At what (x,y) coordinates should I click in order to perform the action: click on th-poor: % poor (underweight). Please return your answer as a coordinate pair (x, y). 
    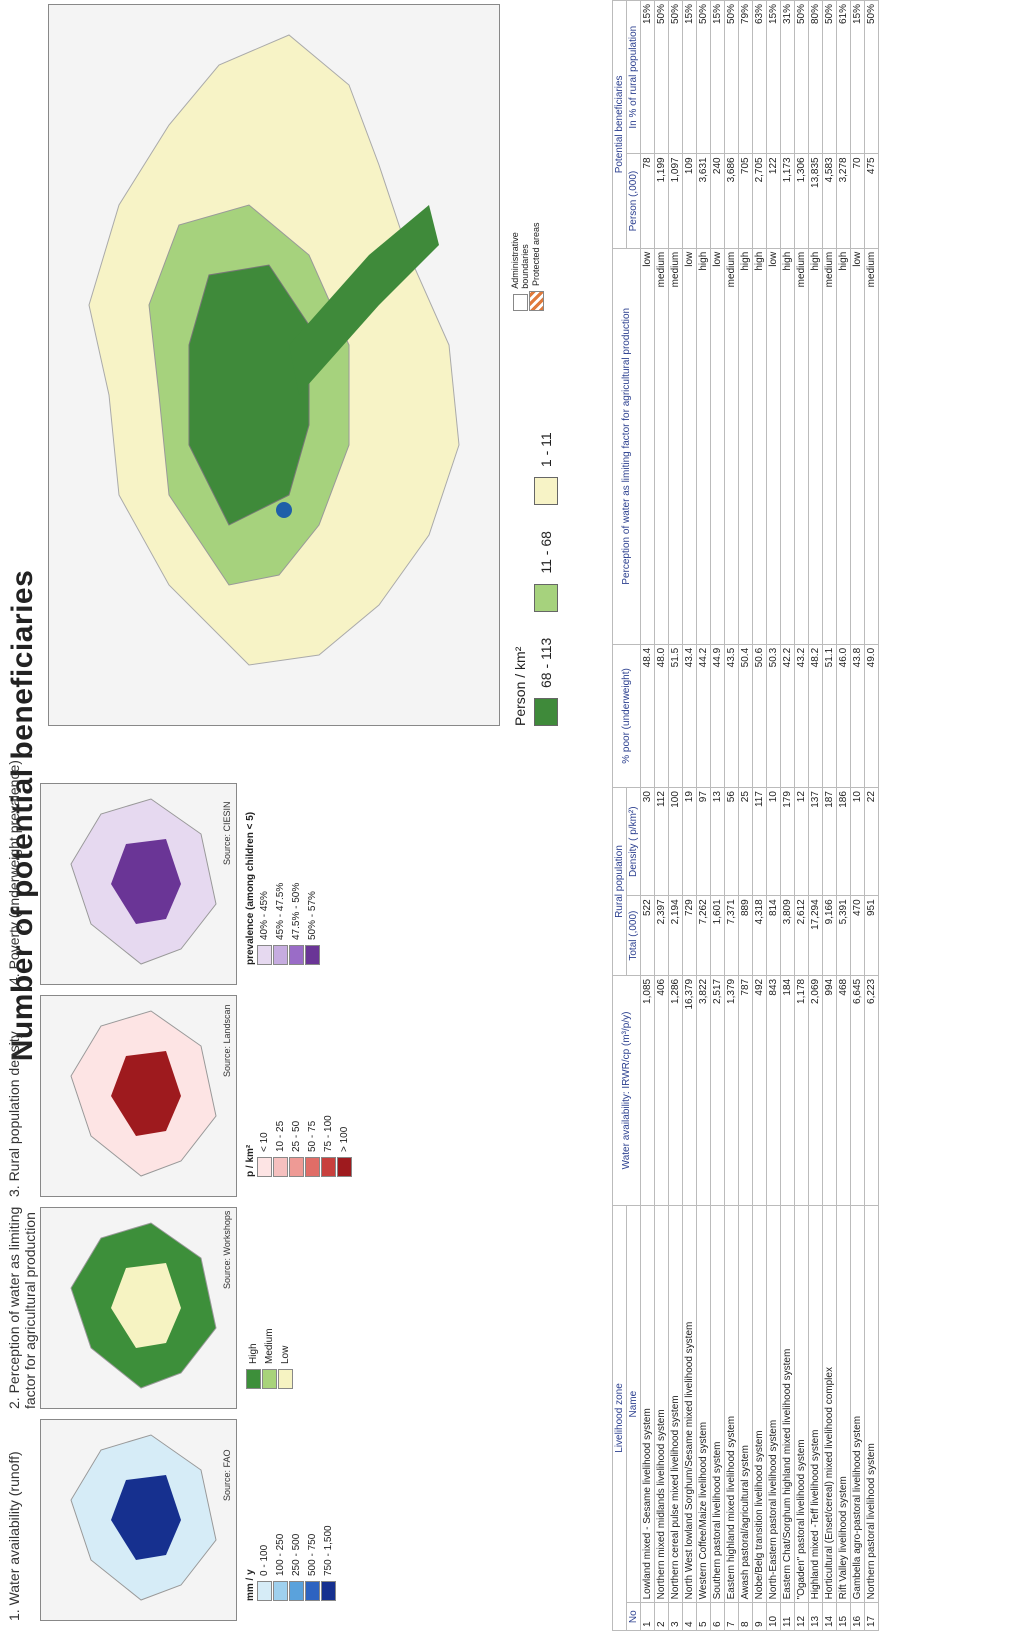
    Looking at the image, I should click on (626, 716).